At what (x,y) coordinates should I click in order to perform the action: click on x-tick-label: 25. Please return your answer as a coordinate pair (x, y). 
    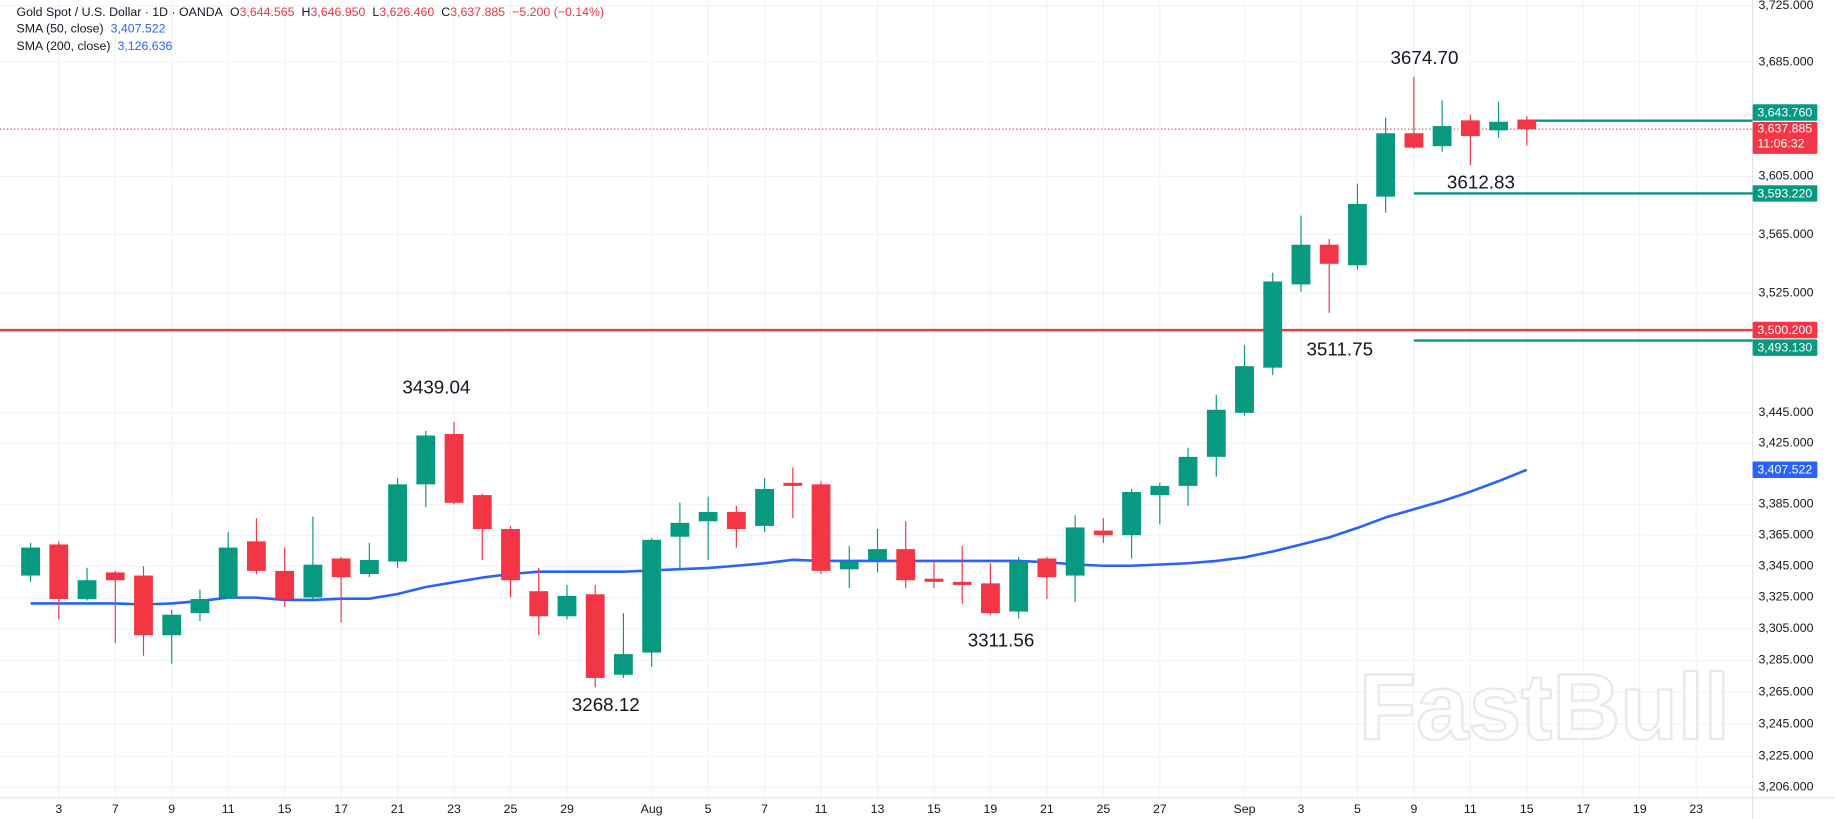
    Looking at the image, I should click on (511, 809).